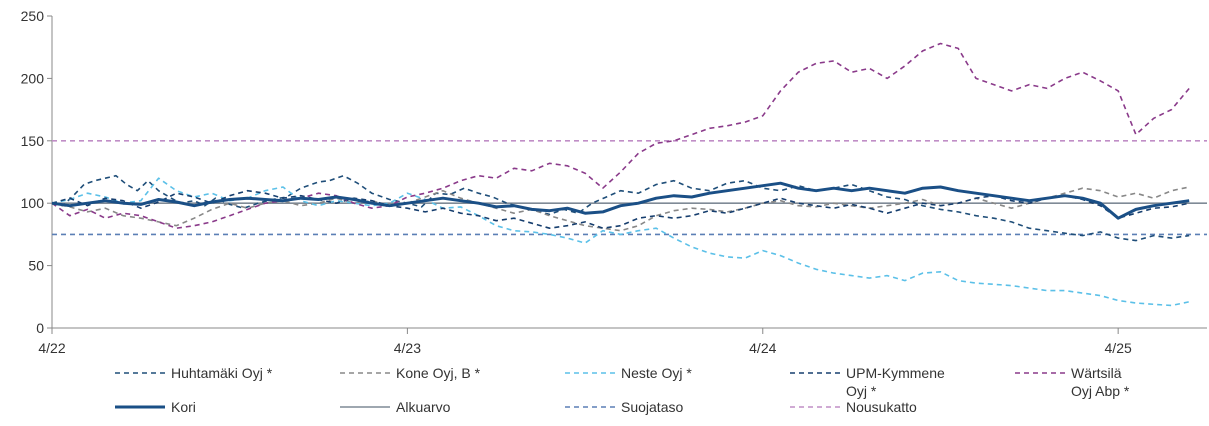  I want to click on legend-label: Alkuarvo, so click(423, 407).